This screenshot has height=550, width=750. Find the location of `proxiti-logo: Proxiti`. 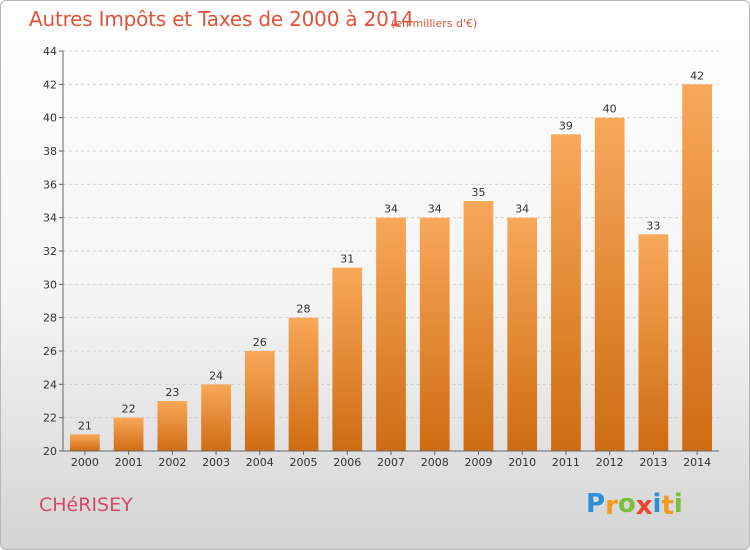

proxiti-logo: Proxiti is located at coordinates (634, 505).